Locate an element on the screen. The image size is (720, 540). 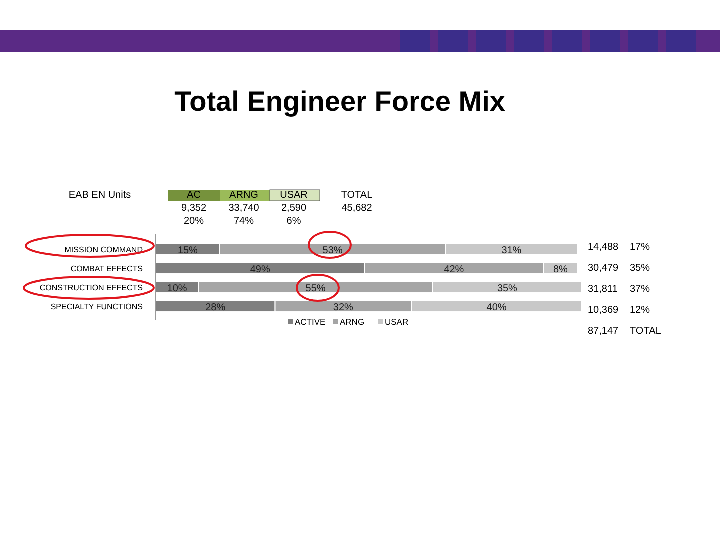
text: 31,811 is located at coordinates (603, 289).